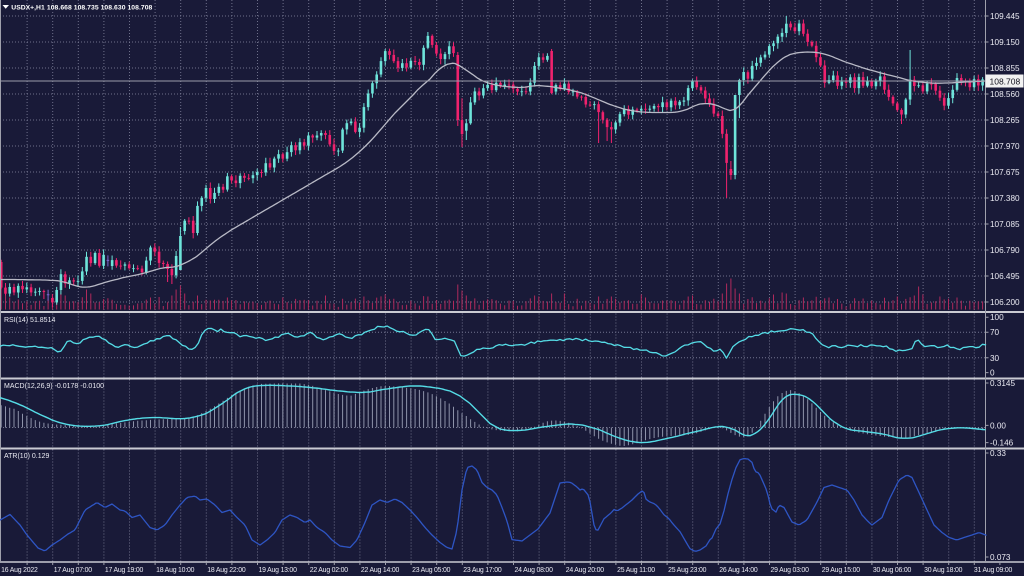 This screenshot has width=1024, height=576. Describe the element at coordinates (100, 8) in the screenshot. I see `svg-text:108.668 108.735 108.630 108.70: 108.668 108.735 108.630 108.708` at that location.